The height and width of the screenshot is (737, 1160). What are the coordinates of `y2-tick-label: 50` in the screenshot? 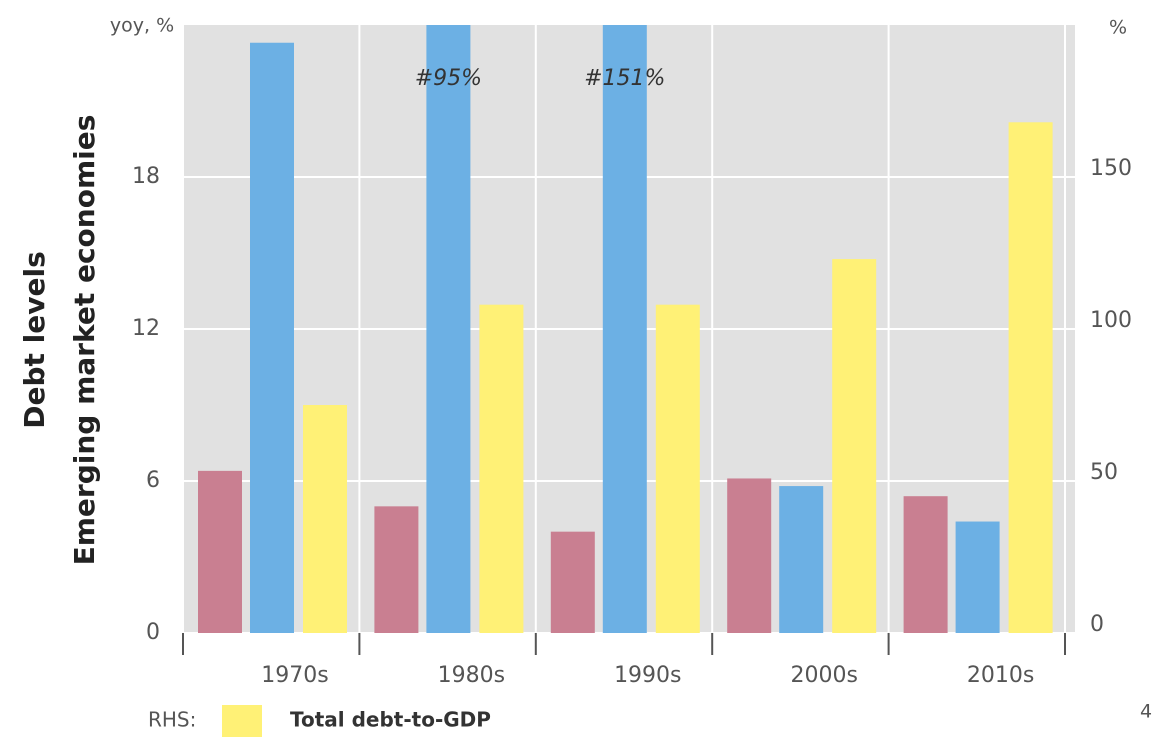 It's located at (1104, 472).